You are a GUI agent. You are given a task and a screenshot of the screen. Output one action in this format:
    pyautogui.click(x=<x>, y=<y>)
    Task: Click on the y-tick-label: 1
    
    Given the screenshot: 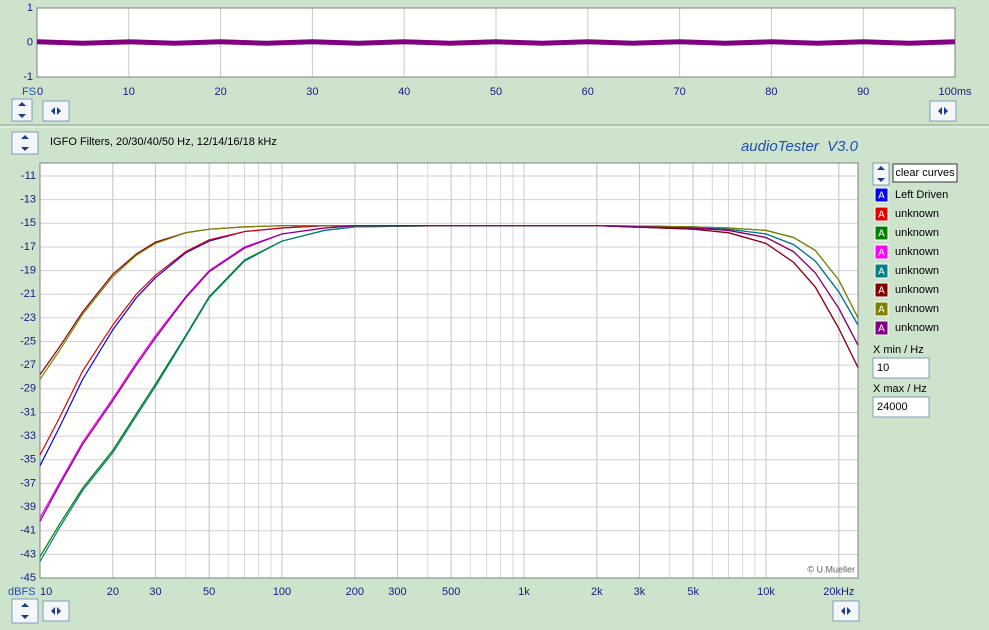 What is the action you would take?
    pyautogui.click(x=30, y=8)
    